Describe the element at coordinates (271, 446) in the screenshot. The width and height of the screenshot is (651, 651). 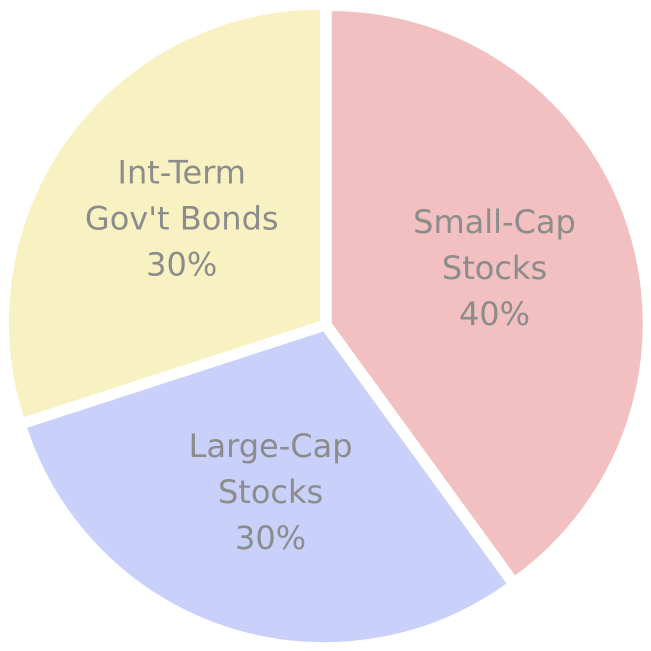
I see `slice-label-line: Large-Cap` at that location.